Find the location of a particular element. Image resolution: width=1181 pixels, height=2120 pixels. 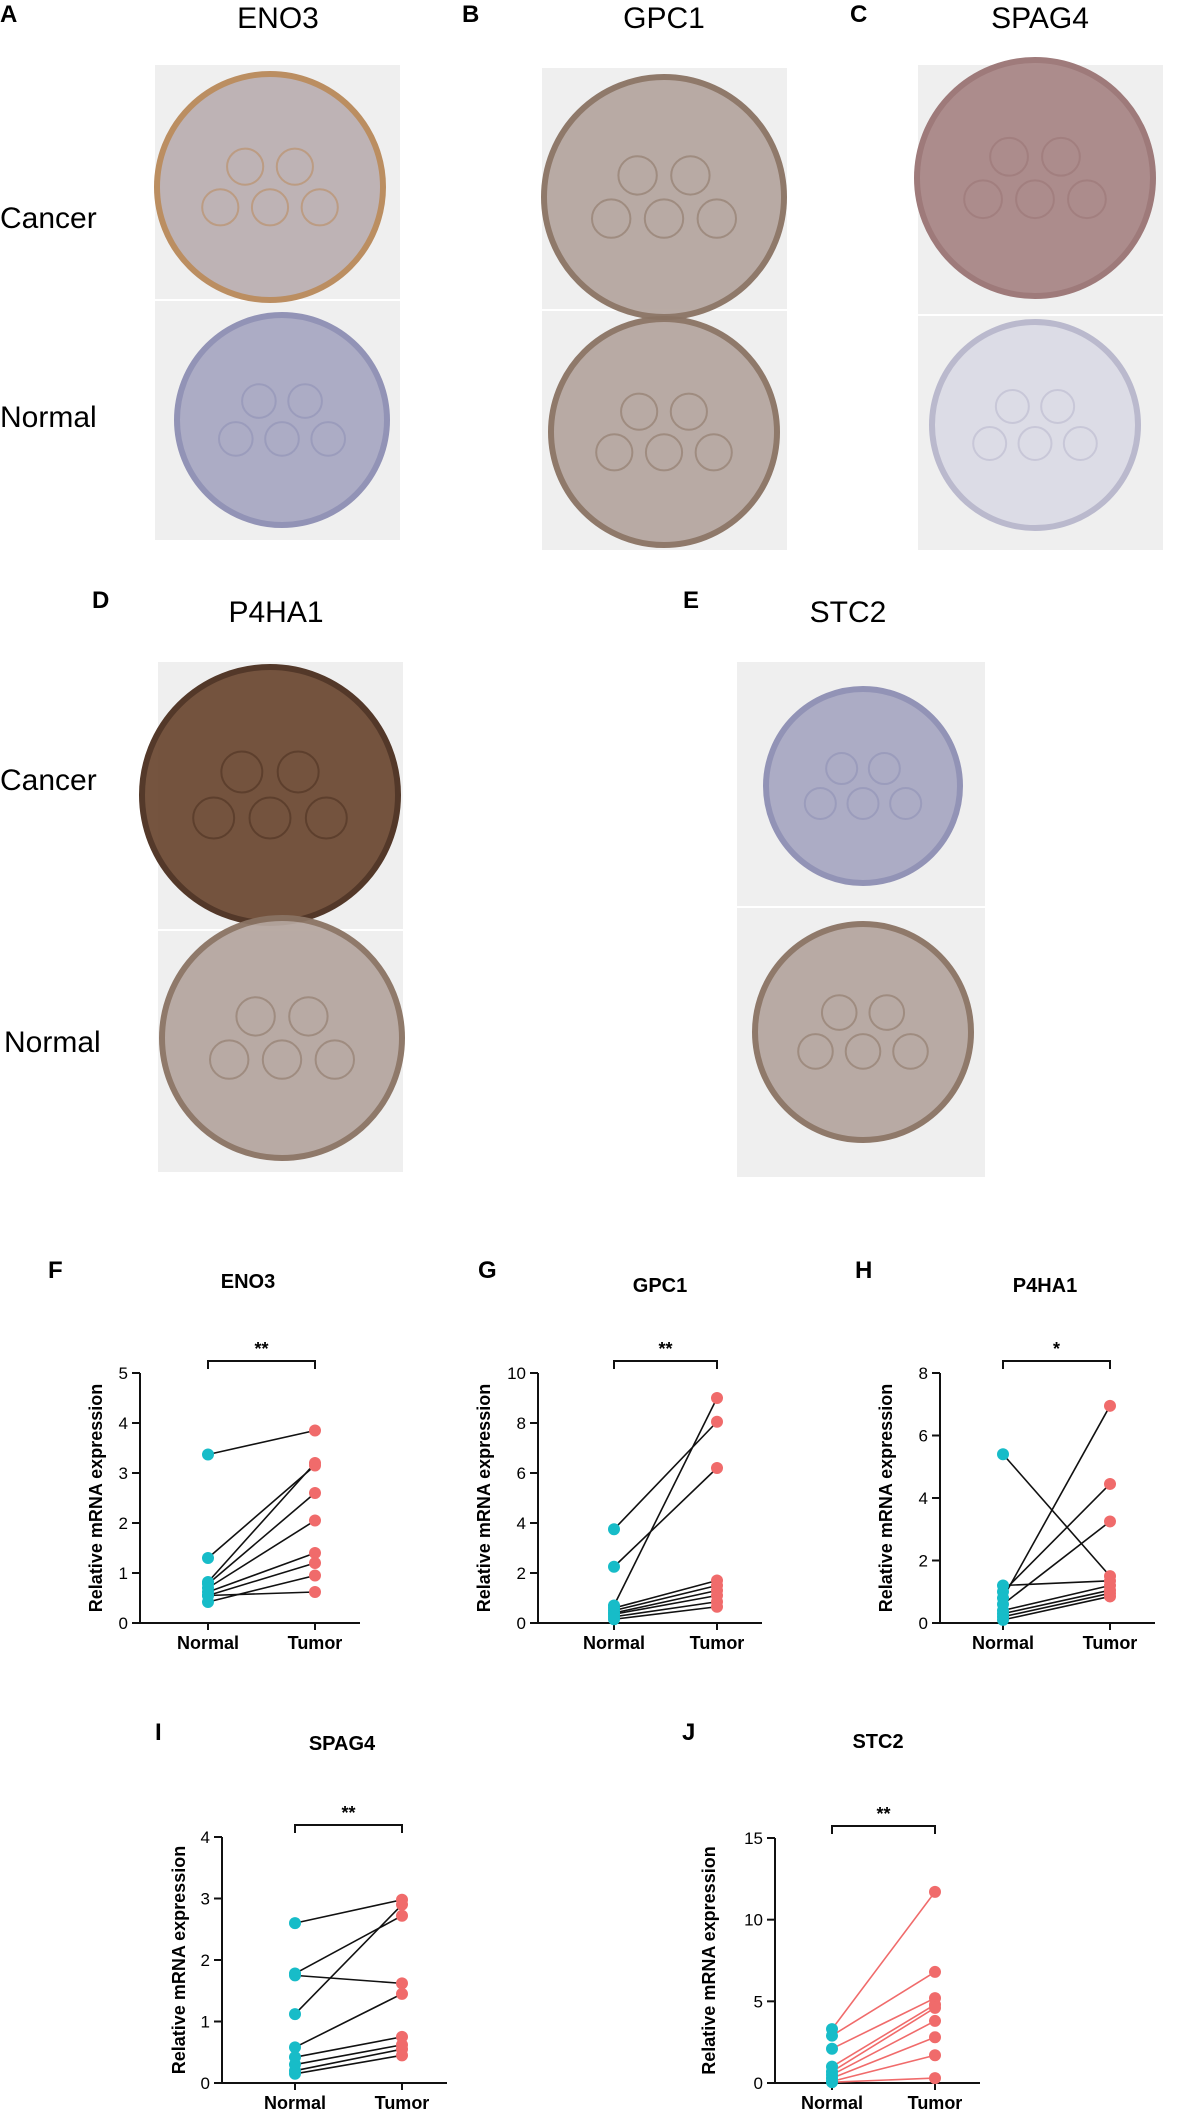

panel-letter: F is located at coordinates (55, 1270).